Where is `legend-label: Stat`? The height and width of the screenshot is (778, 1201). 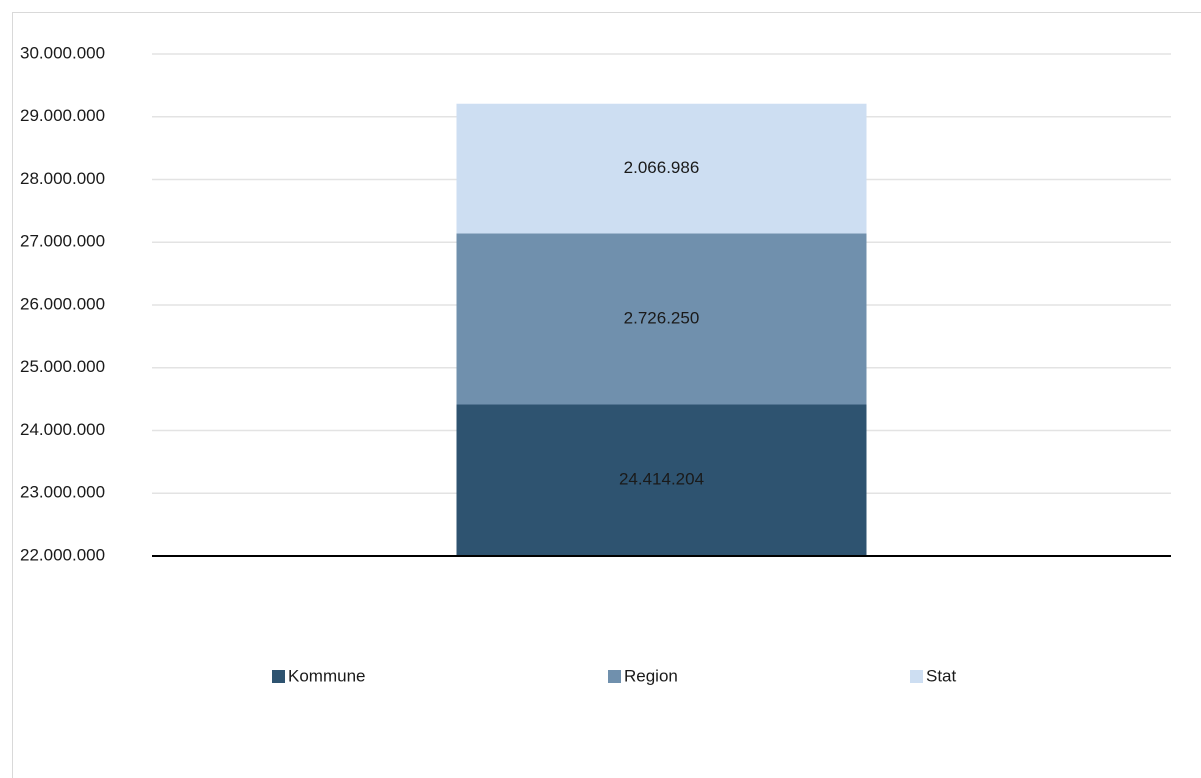 legend-label: Stat is located at coordinates (941, 675).